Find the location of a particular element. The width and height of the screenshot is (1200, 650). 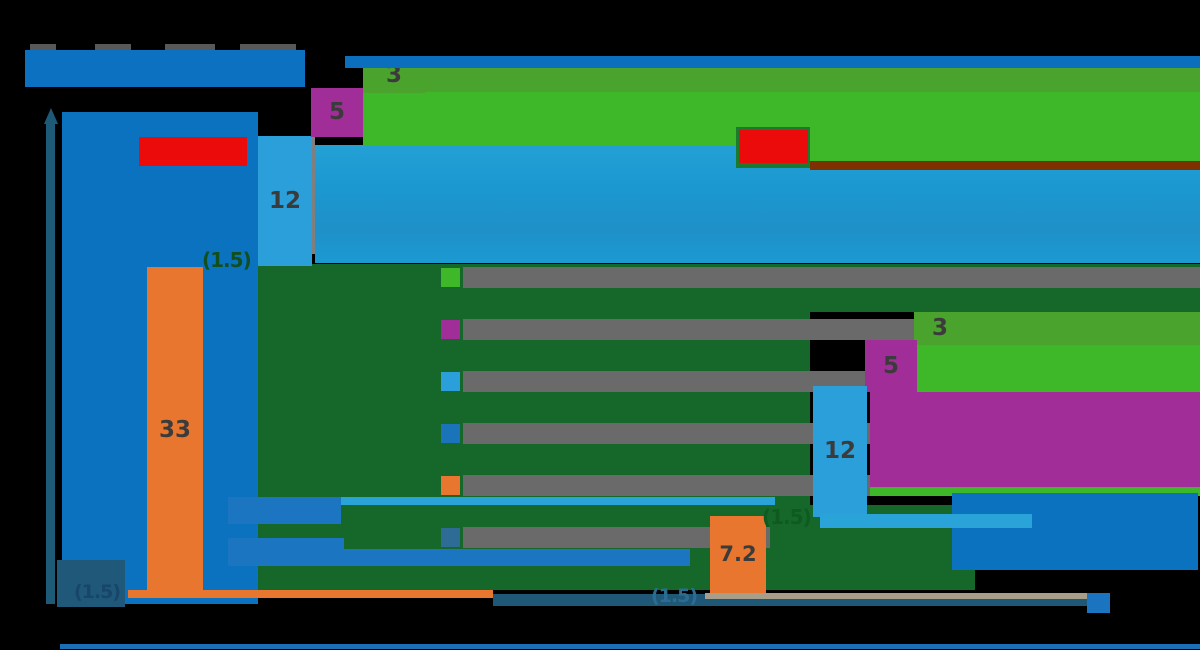

left-bar-12-value: 12 is located at coordinates (284, 200).